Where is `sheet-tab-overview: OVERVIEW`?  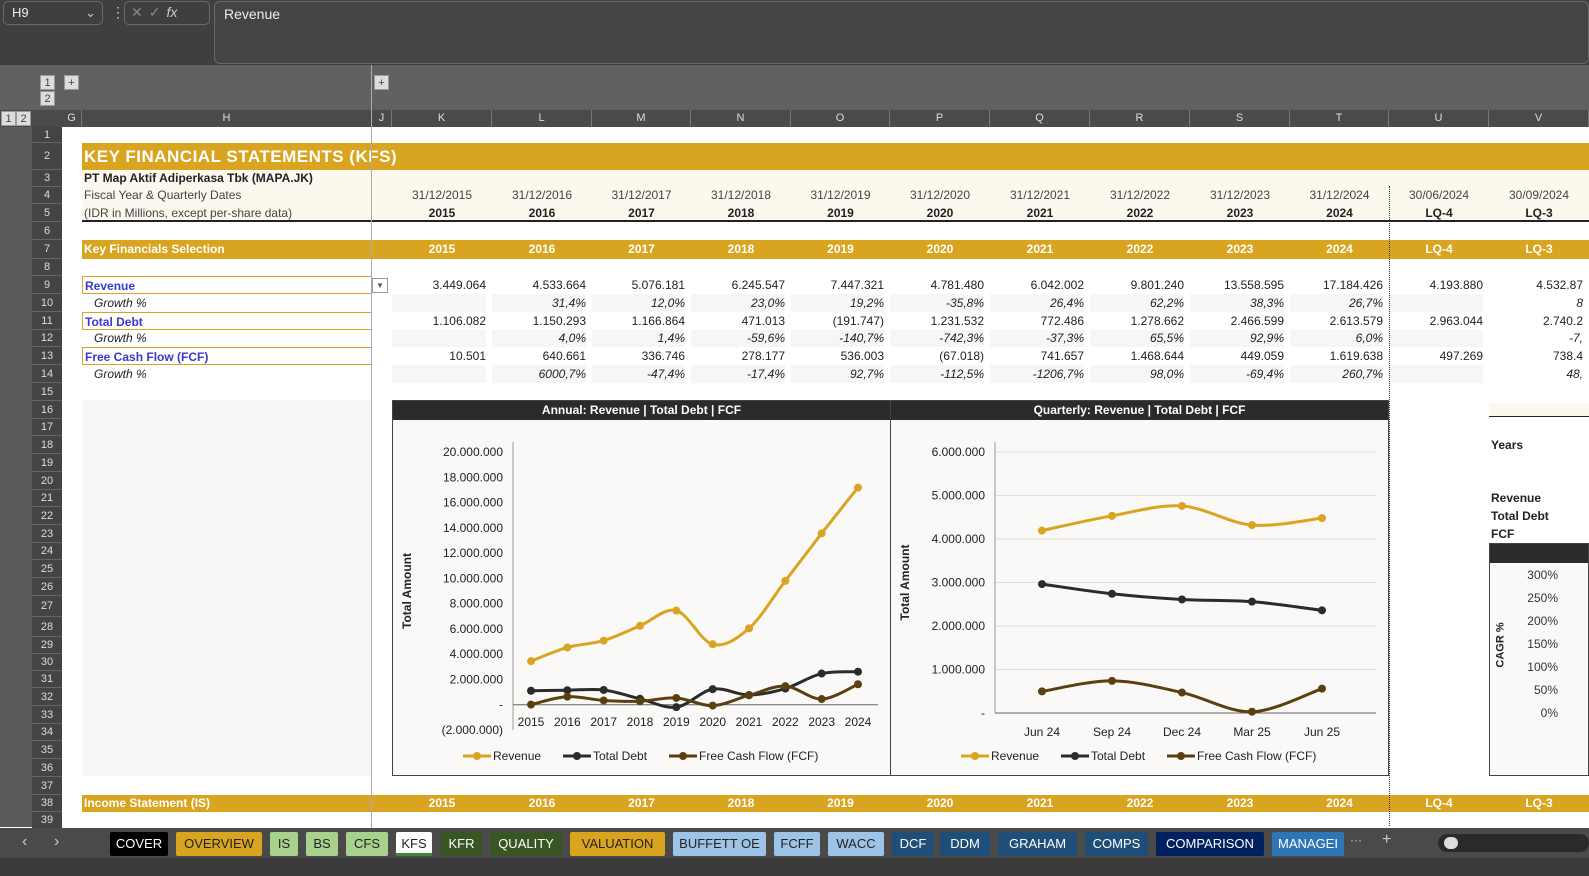
sheet-tab-overview: OVERVIEW is located at coordinates (219, 844).